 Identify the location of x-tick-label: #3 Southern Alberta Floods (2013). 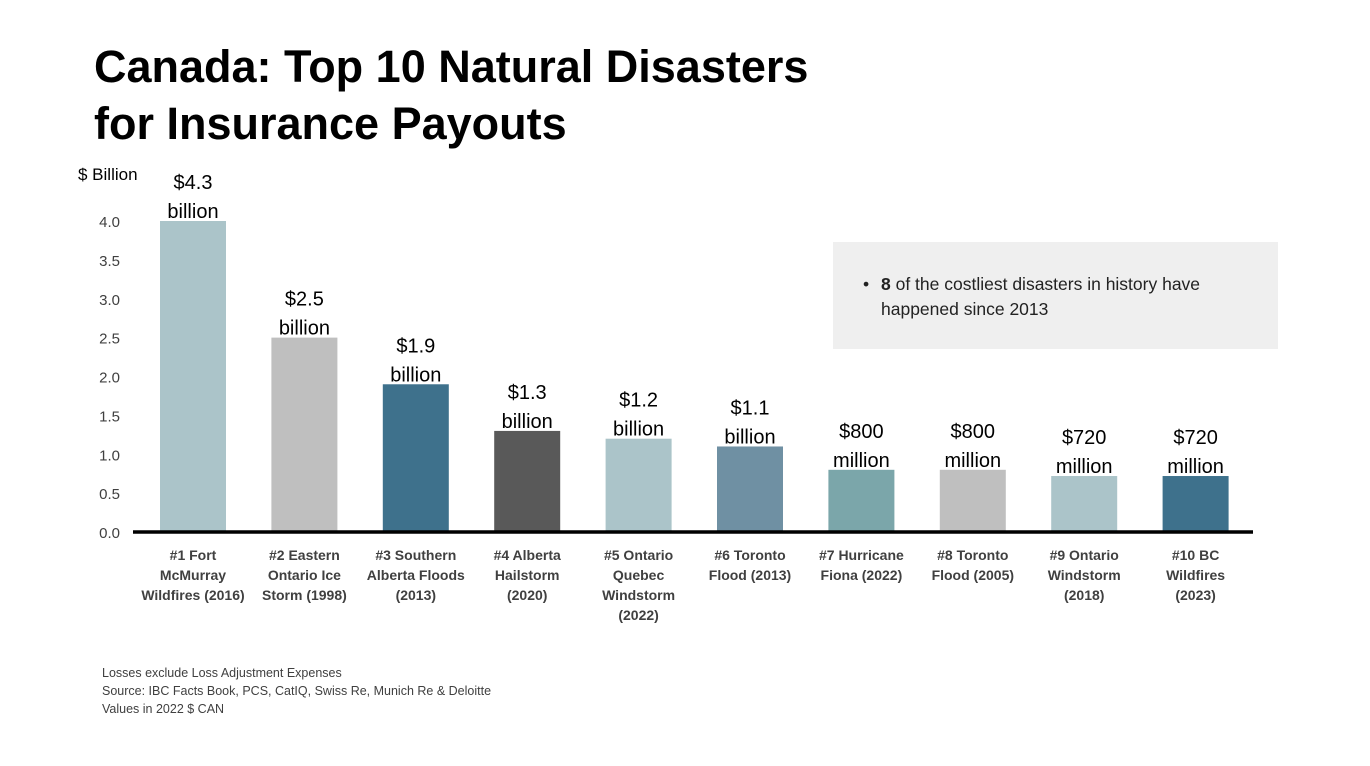
(416, 575).